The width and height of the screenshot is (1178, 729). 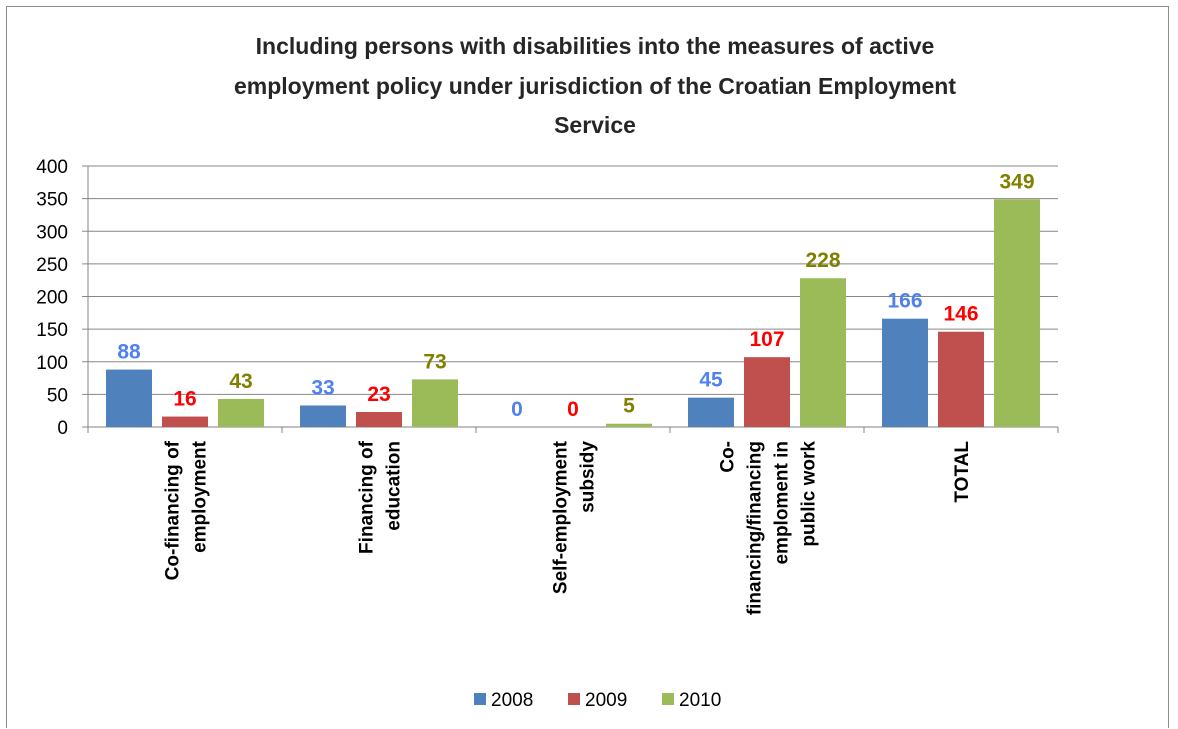 I want to click on data-label-2008: 45, so click(x=711, y=380).